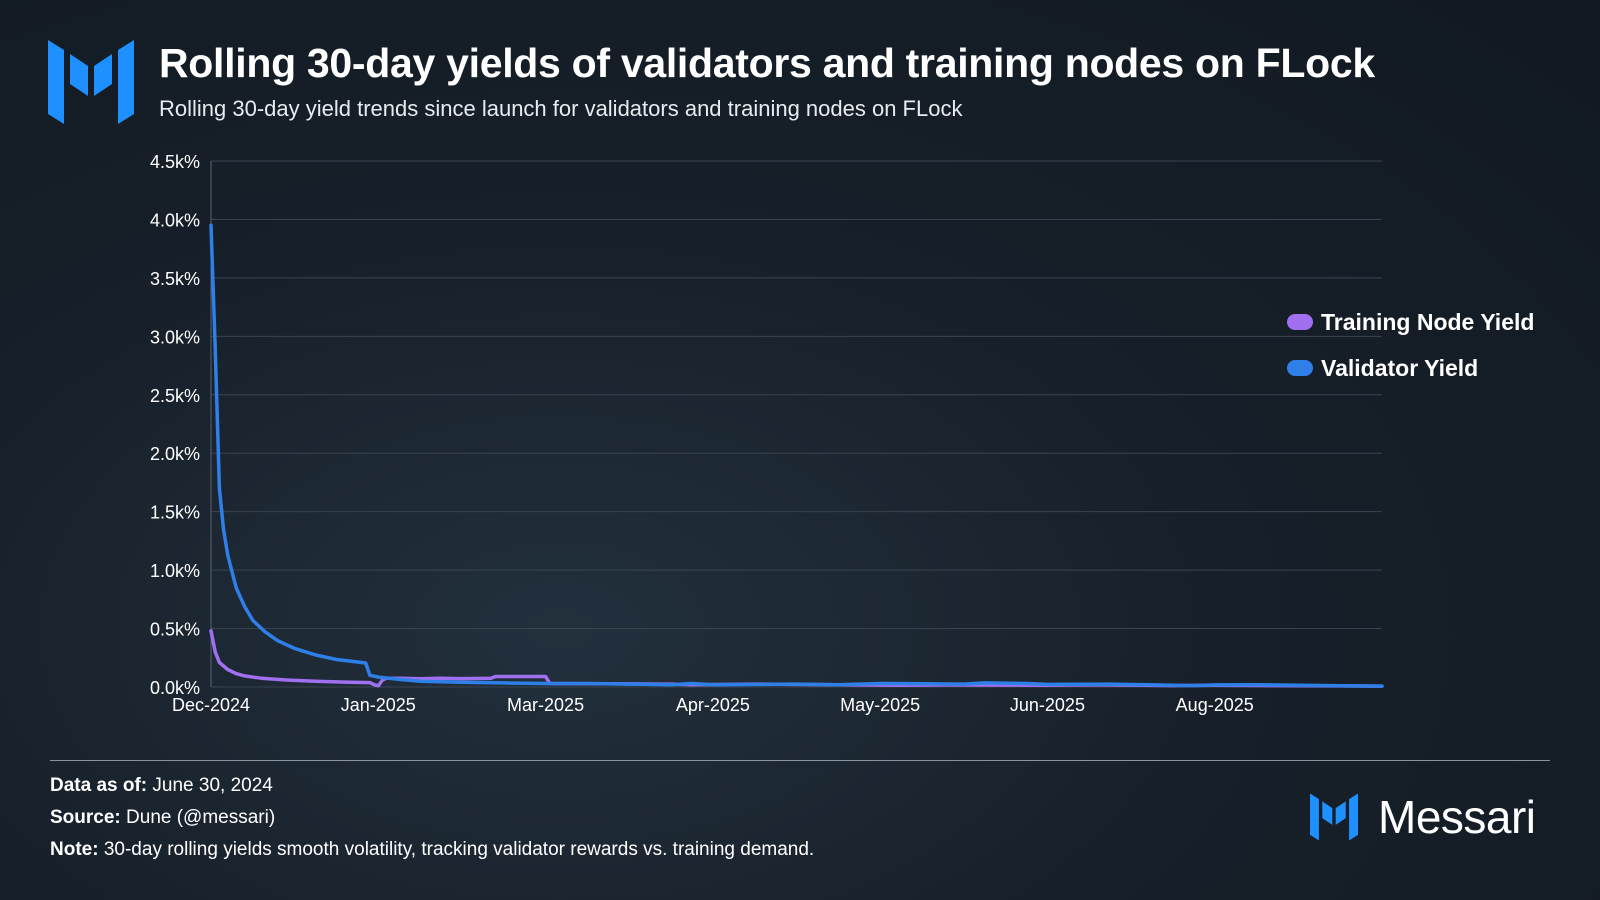 This screenshot has height=900, width=1600. Describe the element at coordinates (880, 705) in the screenshot. I see `x-tick-label: May-2025` at that location.